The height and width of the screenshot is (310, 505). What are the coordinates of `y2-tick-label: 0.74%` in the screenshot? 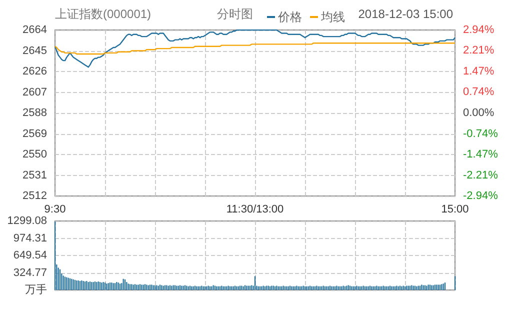 It's located at (478, 92).